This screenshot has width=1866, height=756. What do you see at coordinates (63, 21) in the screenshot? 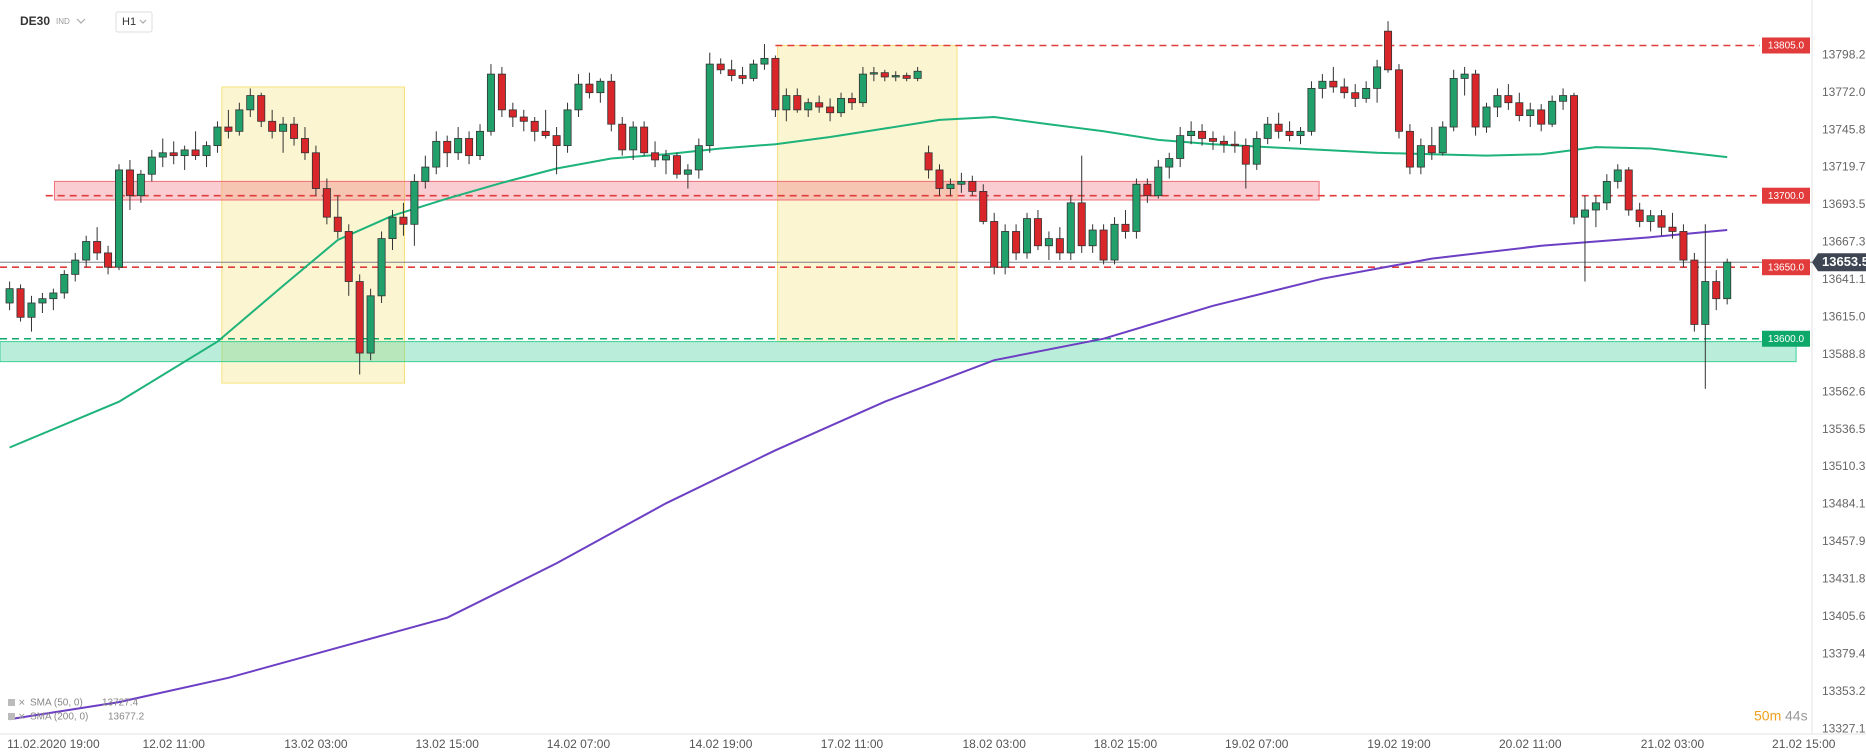
I see `market: IND` at bounding box center [63, 21].